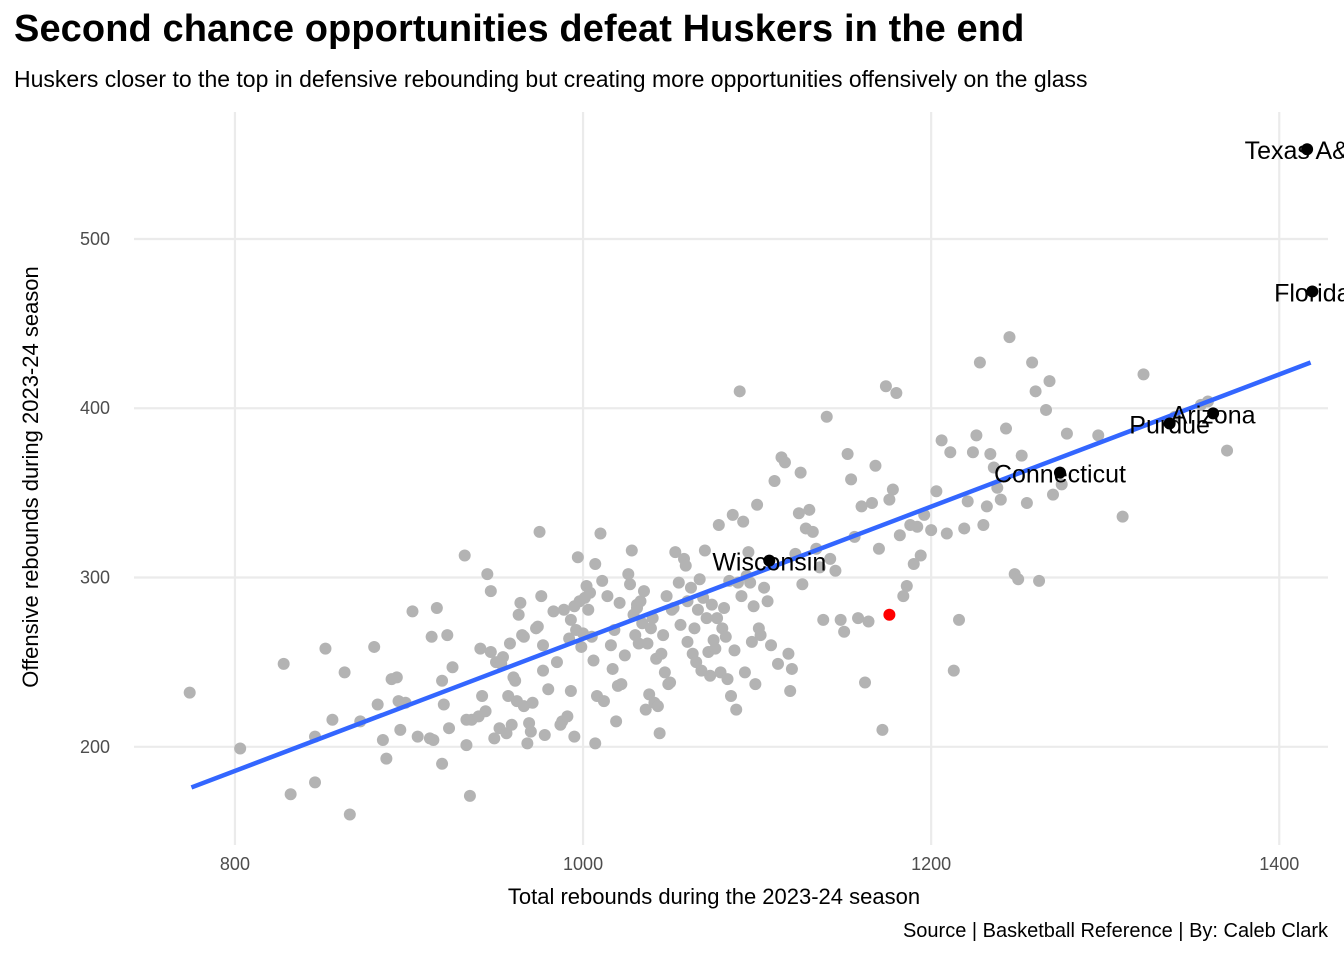 The width and height of the screenshot is (1344, 960). I want to click on nebraska-point, so click(889, 614).